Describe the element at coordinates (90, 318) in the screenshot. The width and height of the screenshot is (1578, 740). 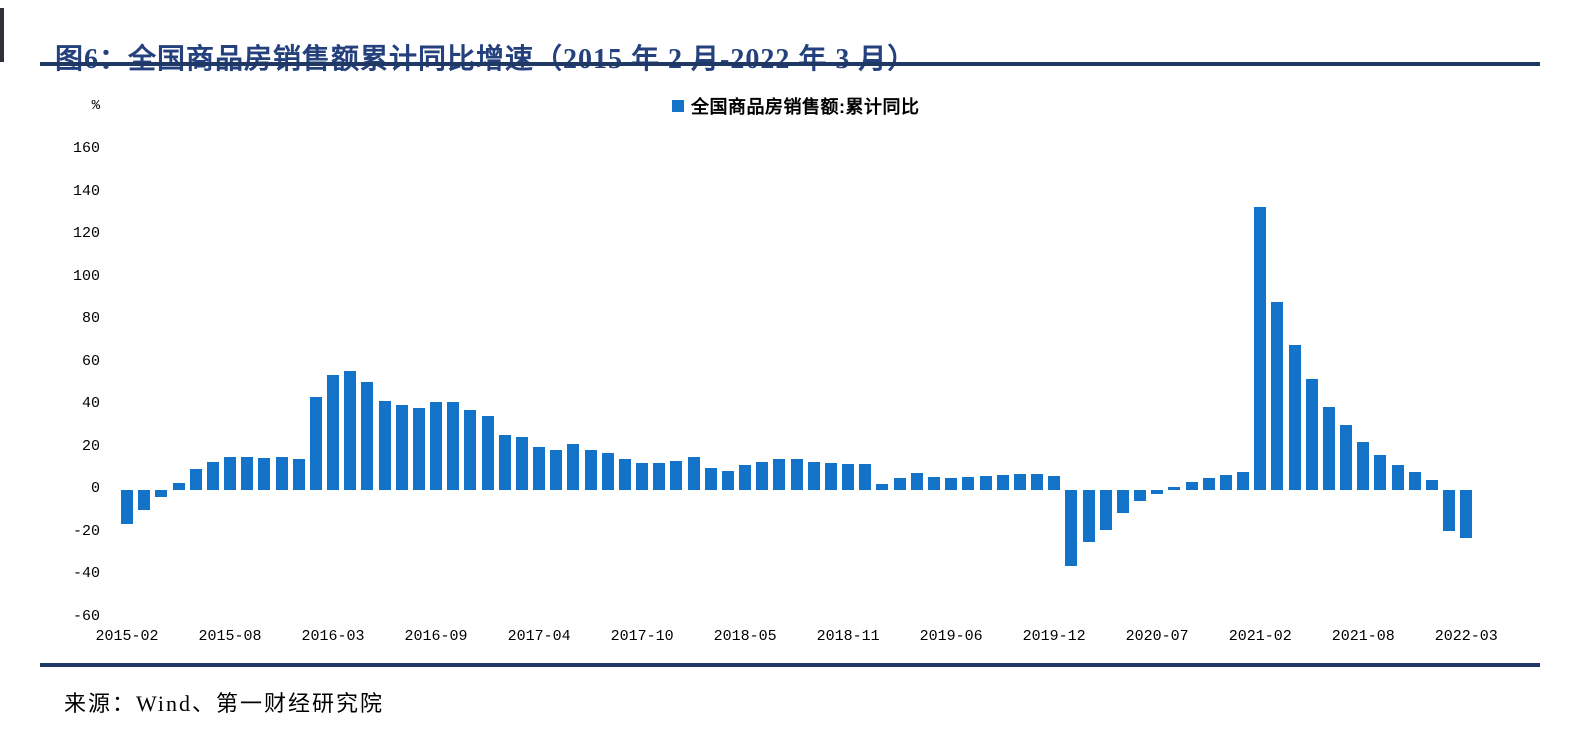
I see `y-tick-label: 80` at that location.